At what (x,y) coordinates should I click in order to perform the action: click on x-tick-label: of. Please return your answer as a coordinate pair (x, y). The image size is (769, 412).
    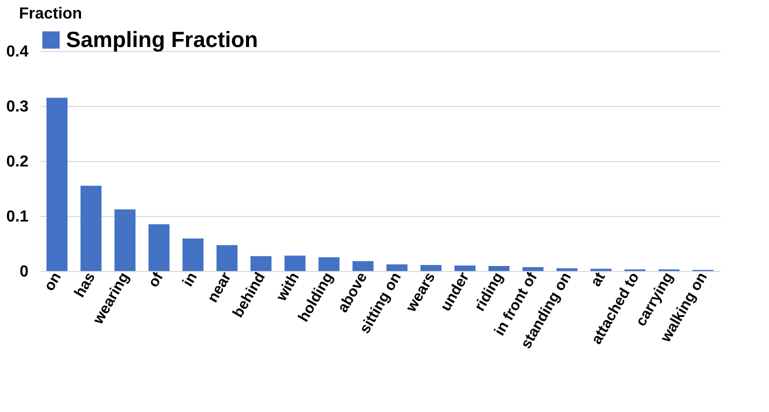
    Looking at the image, I should click on (156, 279).